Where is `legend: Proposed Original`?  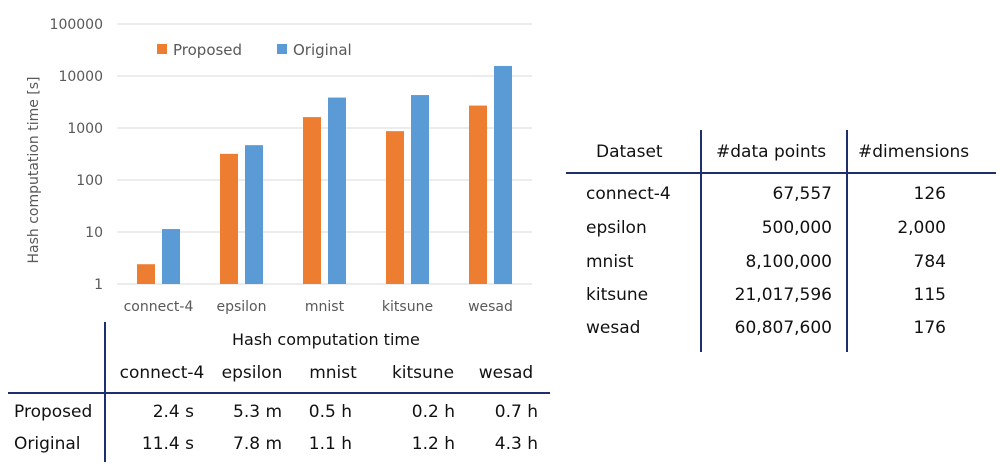
legend: Proposed Original is located at coordinates (254, 50).